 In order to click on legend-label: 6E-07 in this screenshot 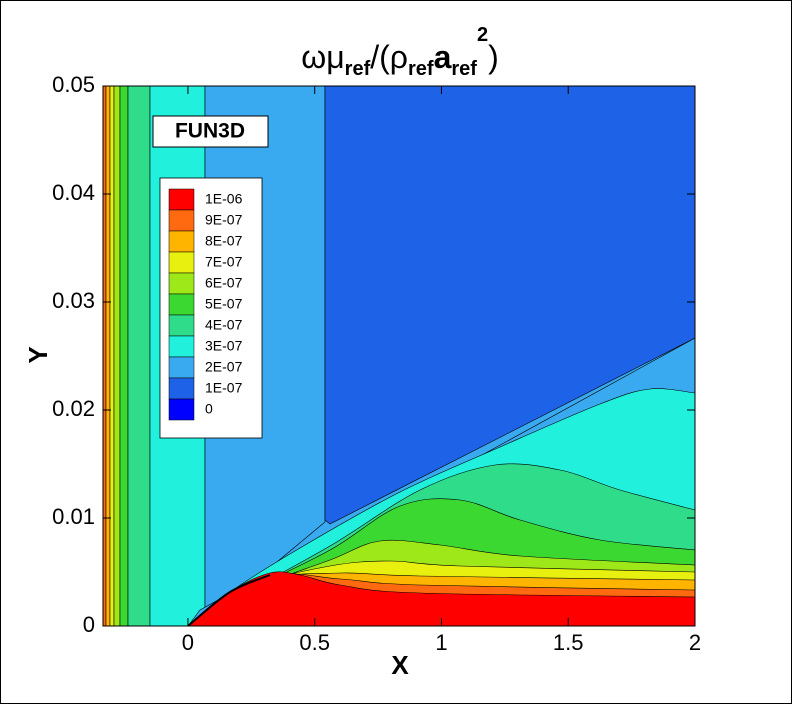, I will do `click(224, 283)`.